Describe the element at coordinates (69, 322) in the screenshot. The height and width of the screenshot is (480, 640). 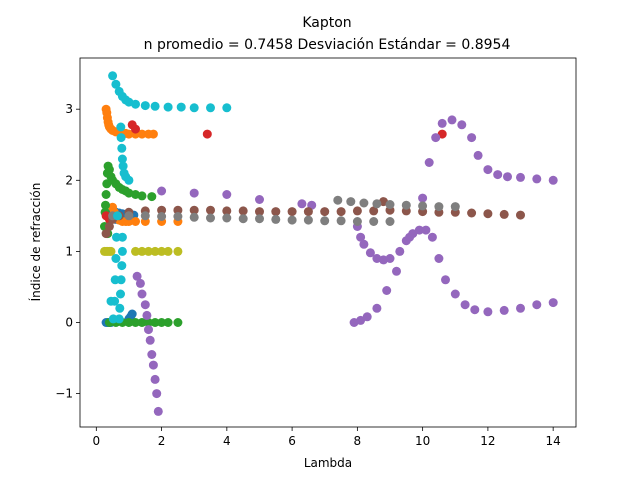
I see `y-tick-label: 0` at that location.